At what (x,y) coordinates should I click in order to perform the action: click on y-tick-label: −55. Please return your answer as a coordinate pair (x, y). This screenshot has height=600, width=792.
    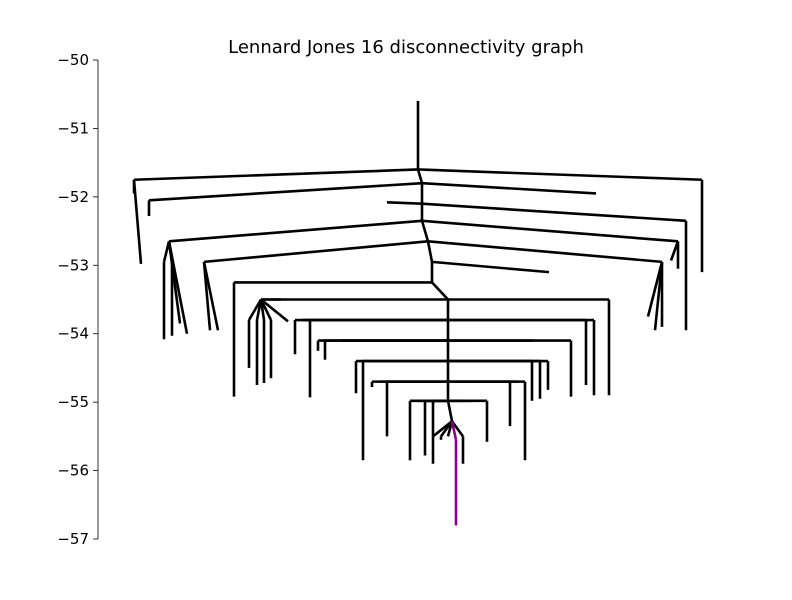
    Looking at the image, I should click on (73, 402).